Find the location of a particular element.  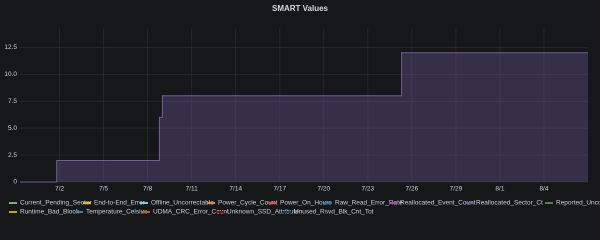

x-tick-label: 7/23 is located at coordinates (368, 189).